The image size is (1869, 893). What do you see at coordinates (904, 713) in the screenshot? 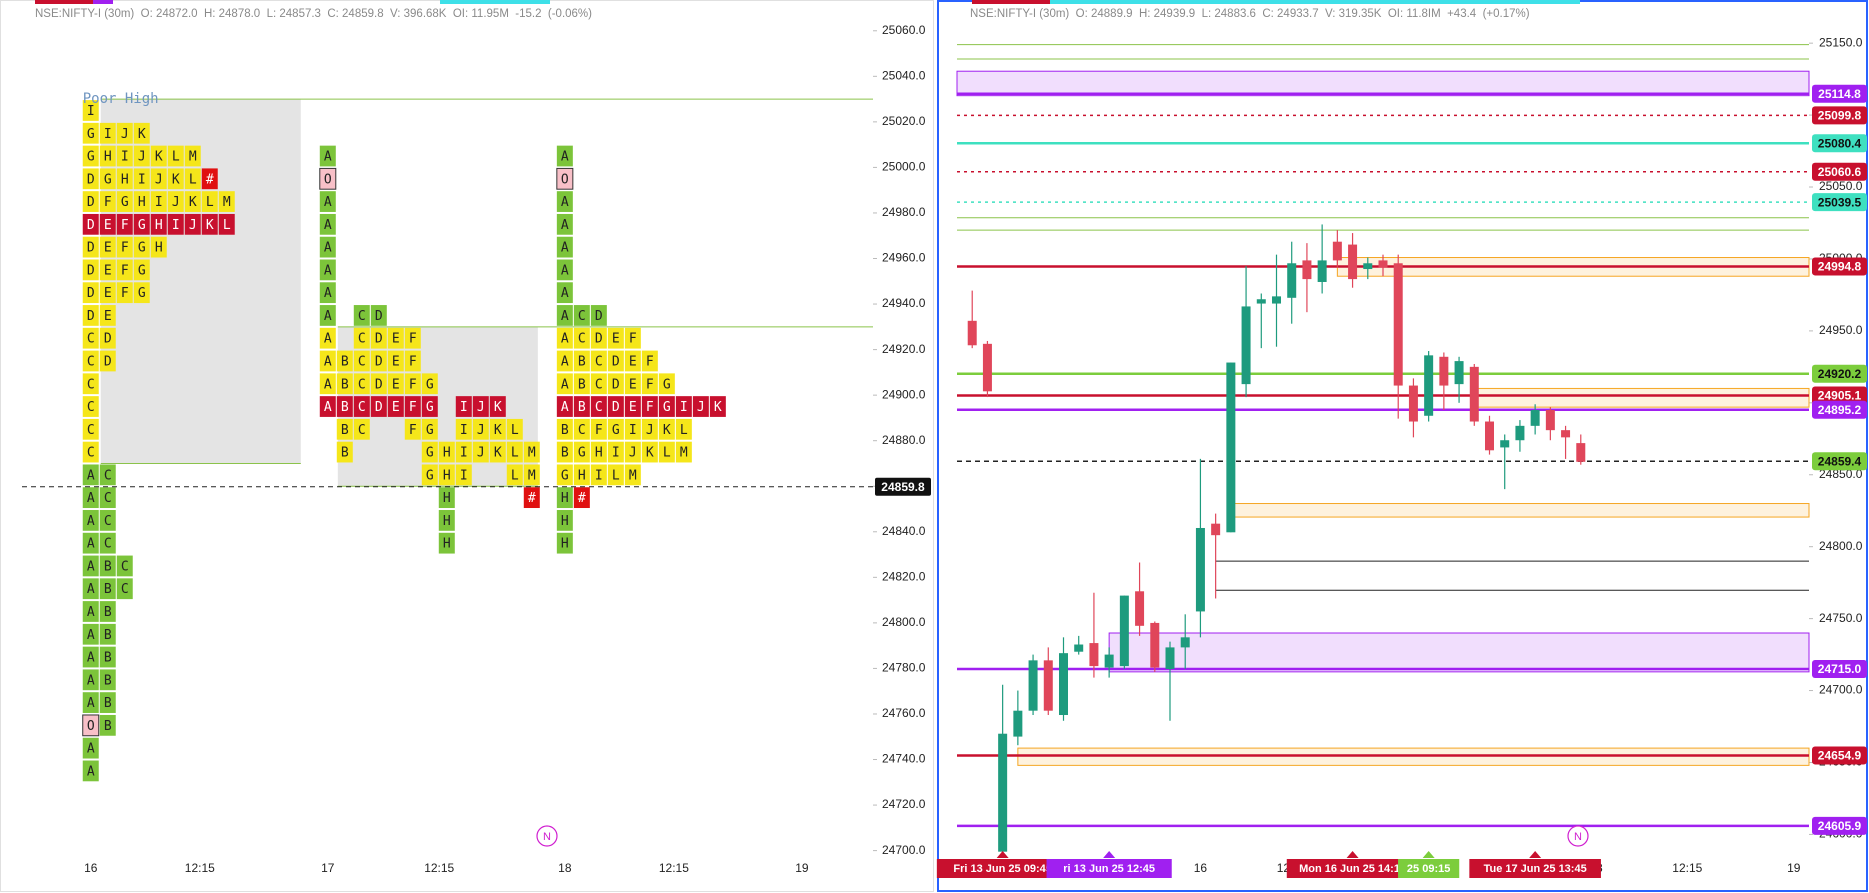
I see `y-tick-label: 24760.0` at bounding box center [904, 713].